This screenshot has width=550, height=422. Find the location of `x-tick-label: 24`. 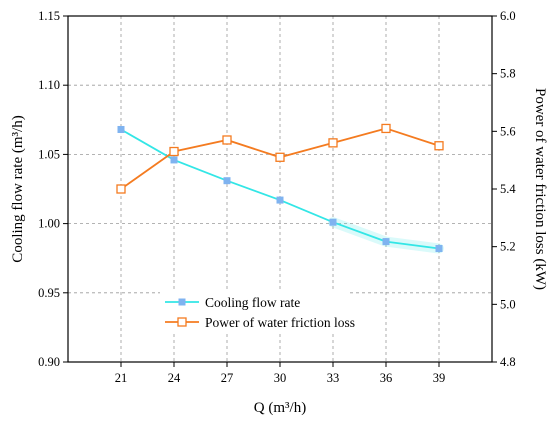

x-tick-label: 24 is located at coordinates (174, 378).